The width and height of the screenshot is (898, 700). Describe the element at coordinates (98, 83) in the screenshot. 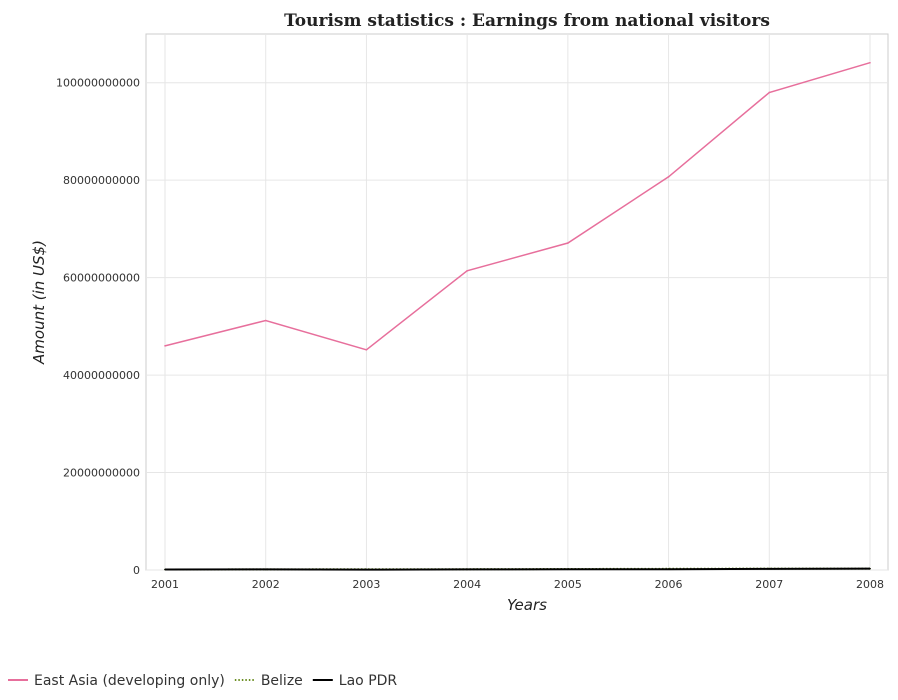

I see `y-tick-label: 100000000000` at that location.